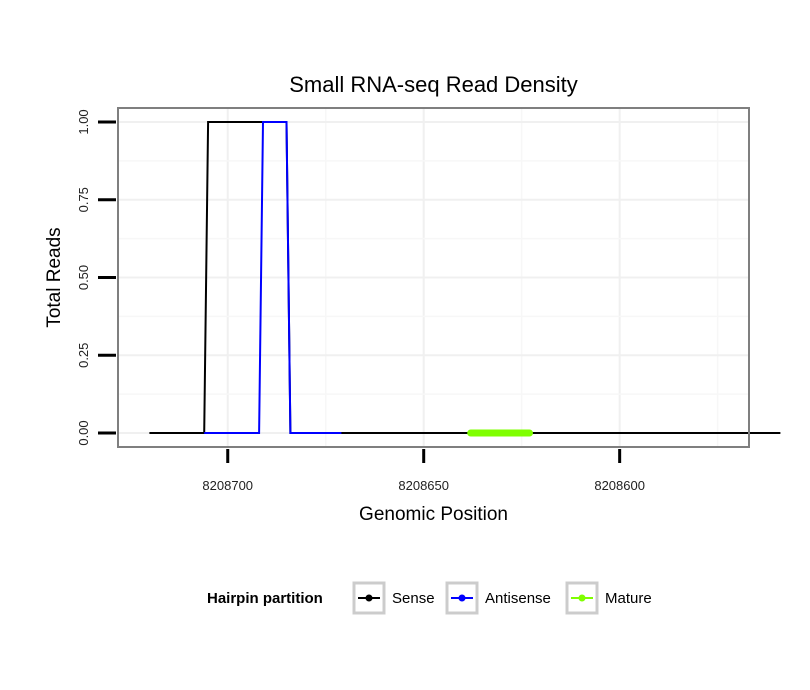 The image size is (810, 690). Describe the element at coordinates (83, 277) in the screenshot. I see `y-tick-label: 0.50` at that location.